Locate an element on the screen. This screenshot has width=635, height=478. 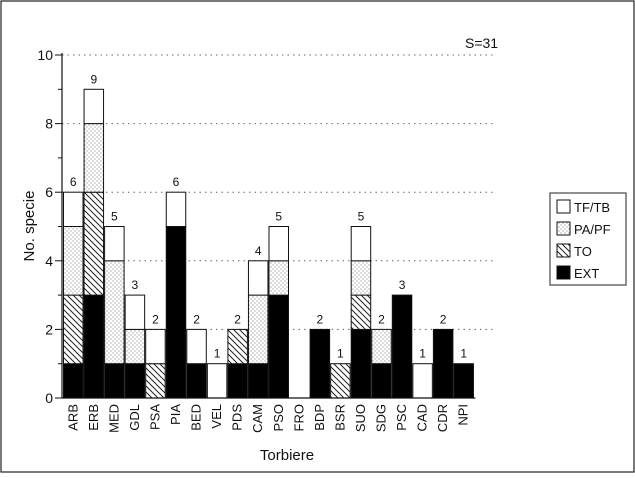
legend-label: TO is located at coordinates (583, 251).